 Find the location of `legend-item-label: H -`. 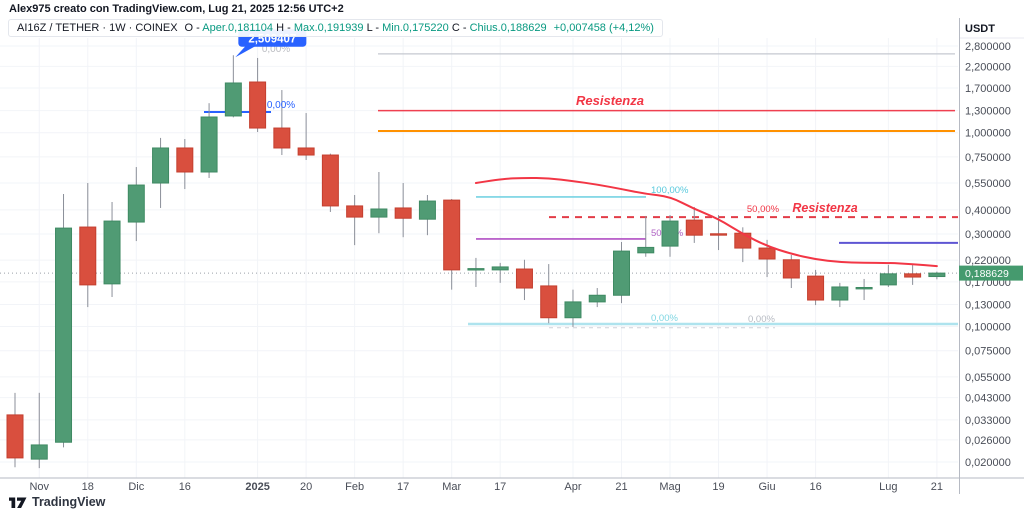

legend-item-label: H - is located at coordinates (285, 28).